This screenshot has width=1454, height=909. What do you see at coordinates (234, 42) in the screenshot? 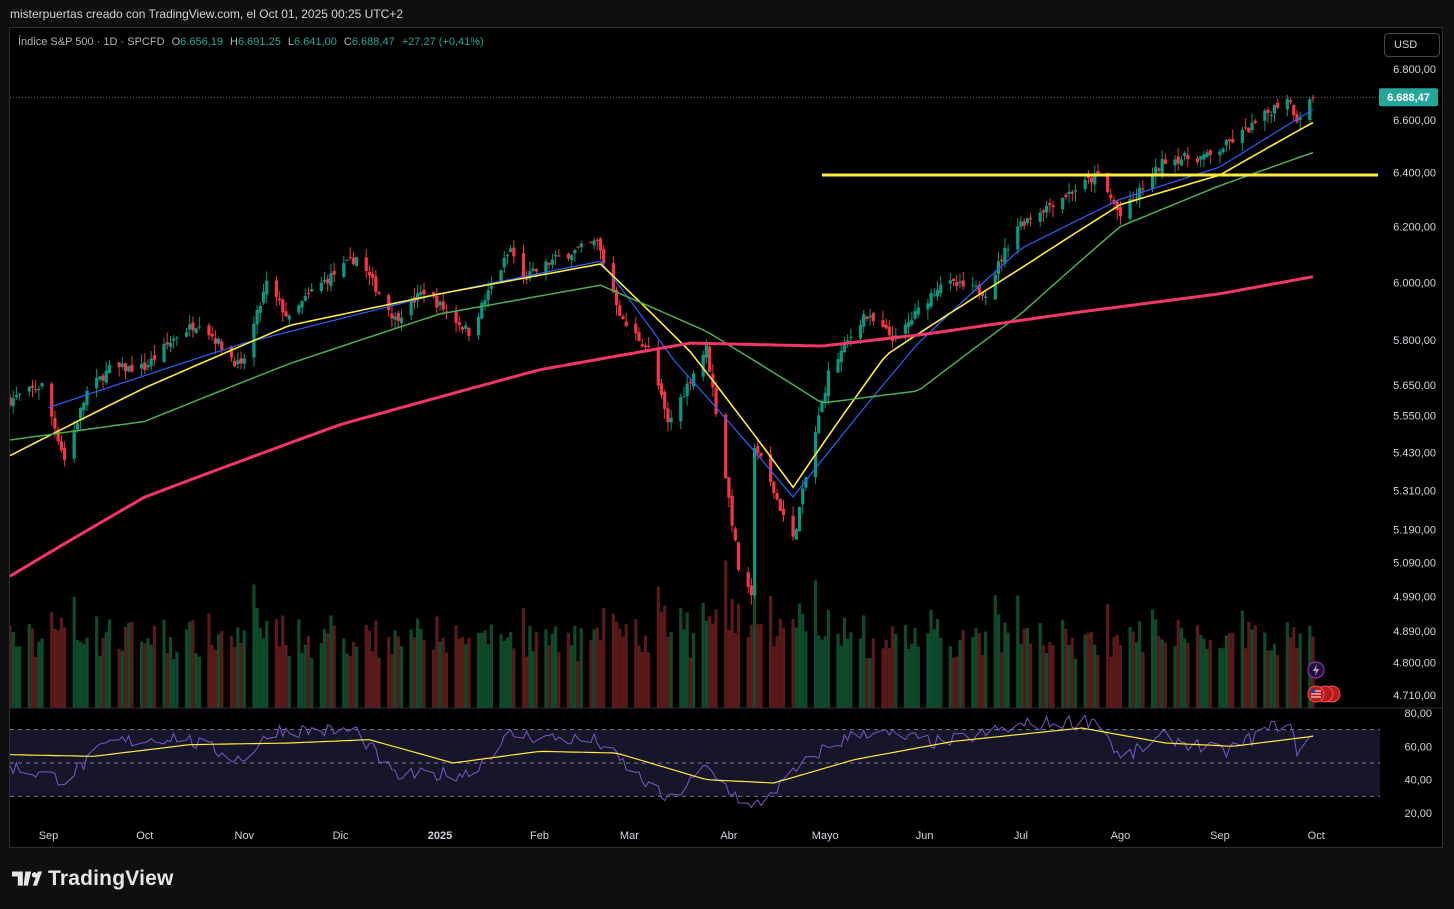
I see `high-key: H` at bounding box center [234, 42].